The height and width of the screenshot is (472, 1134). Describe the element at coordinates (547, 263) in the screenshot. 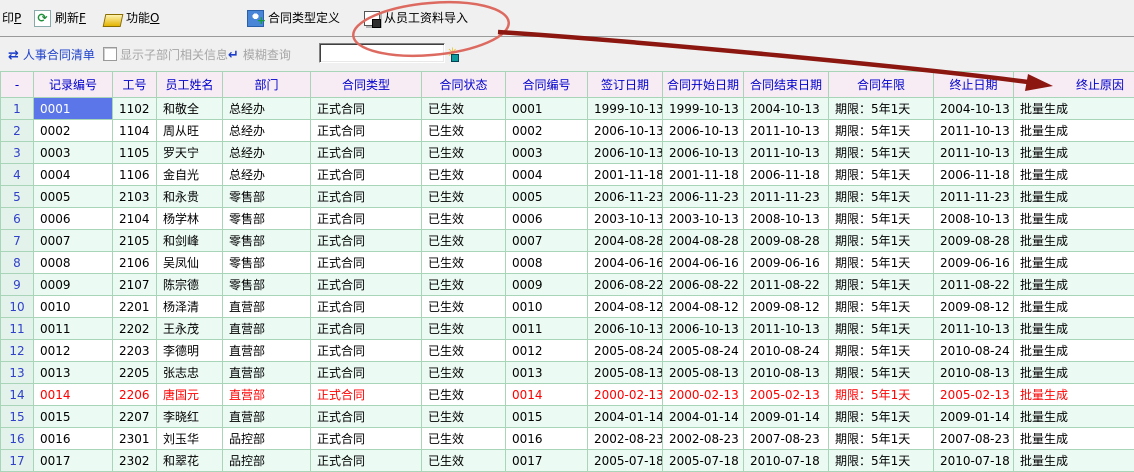

I see `cell: 0008` at that location.